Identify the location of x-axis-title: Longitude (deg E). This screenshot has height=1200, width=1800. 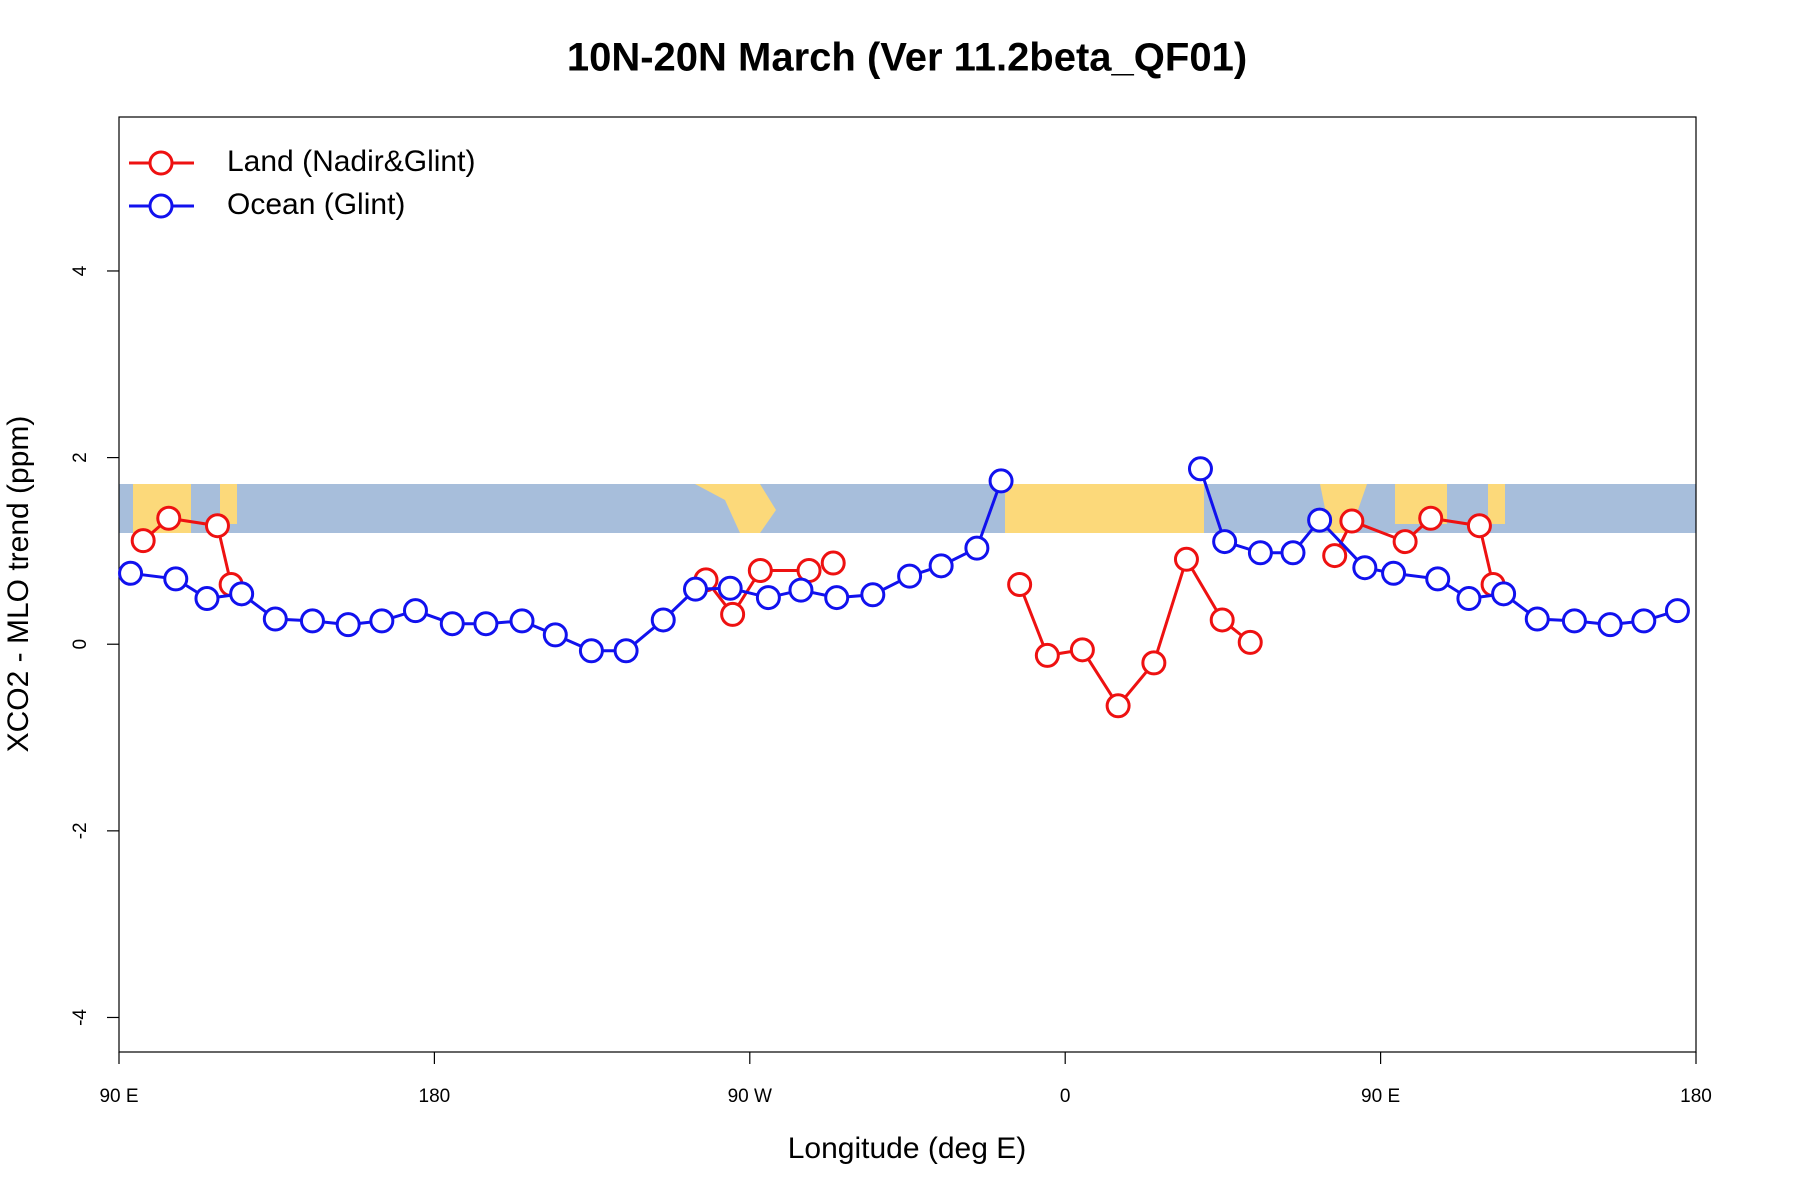
(907, 1148).